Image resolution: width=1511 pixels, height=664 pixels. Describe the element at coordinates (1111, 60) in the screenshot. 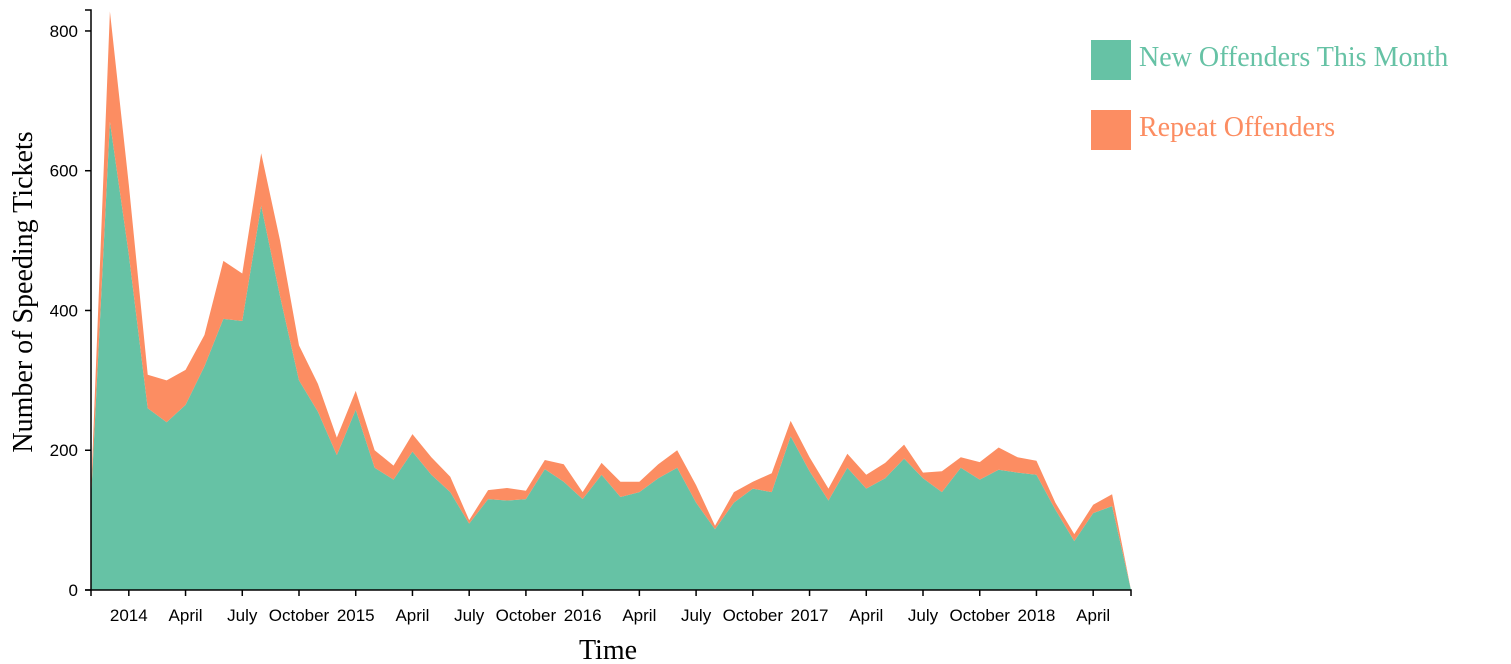

I see `legend-swatch-new-offenders` at that location.